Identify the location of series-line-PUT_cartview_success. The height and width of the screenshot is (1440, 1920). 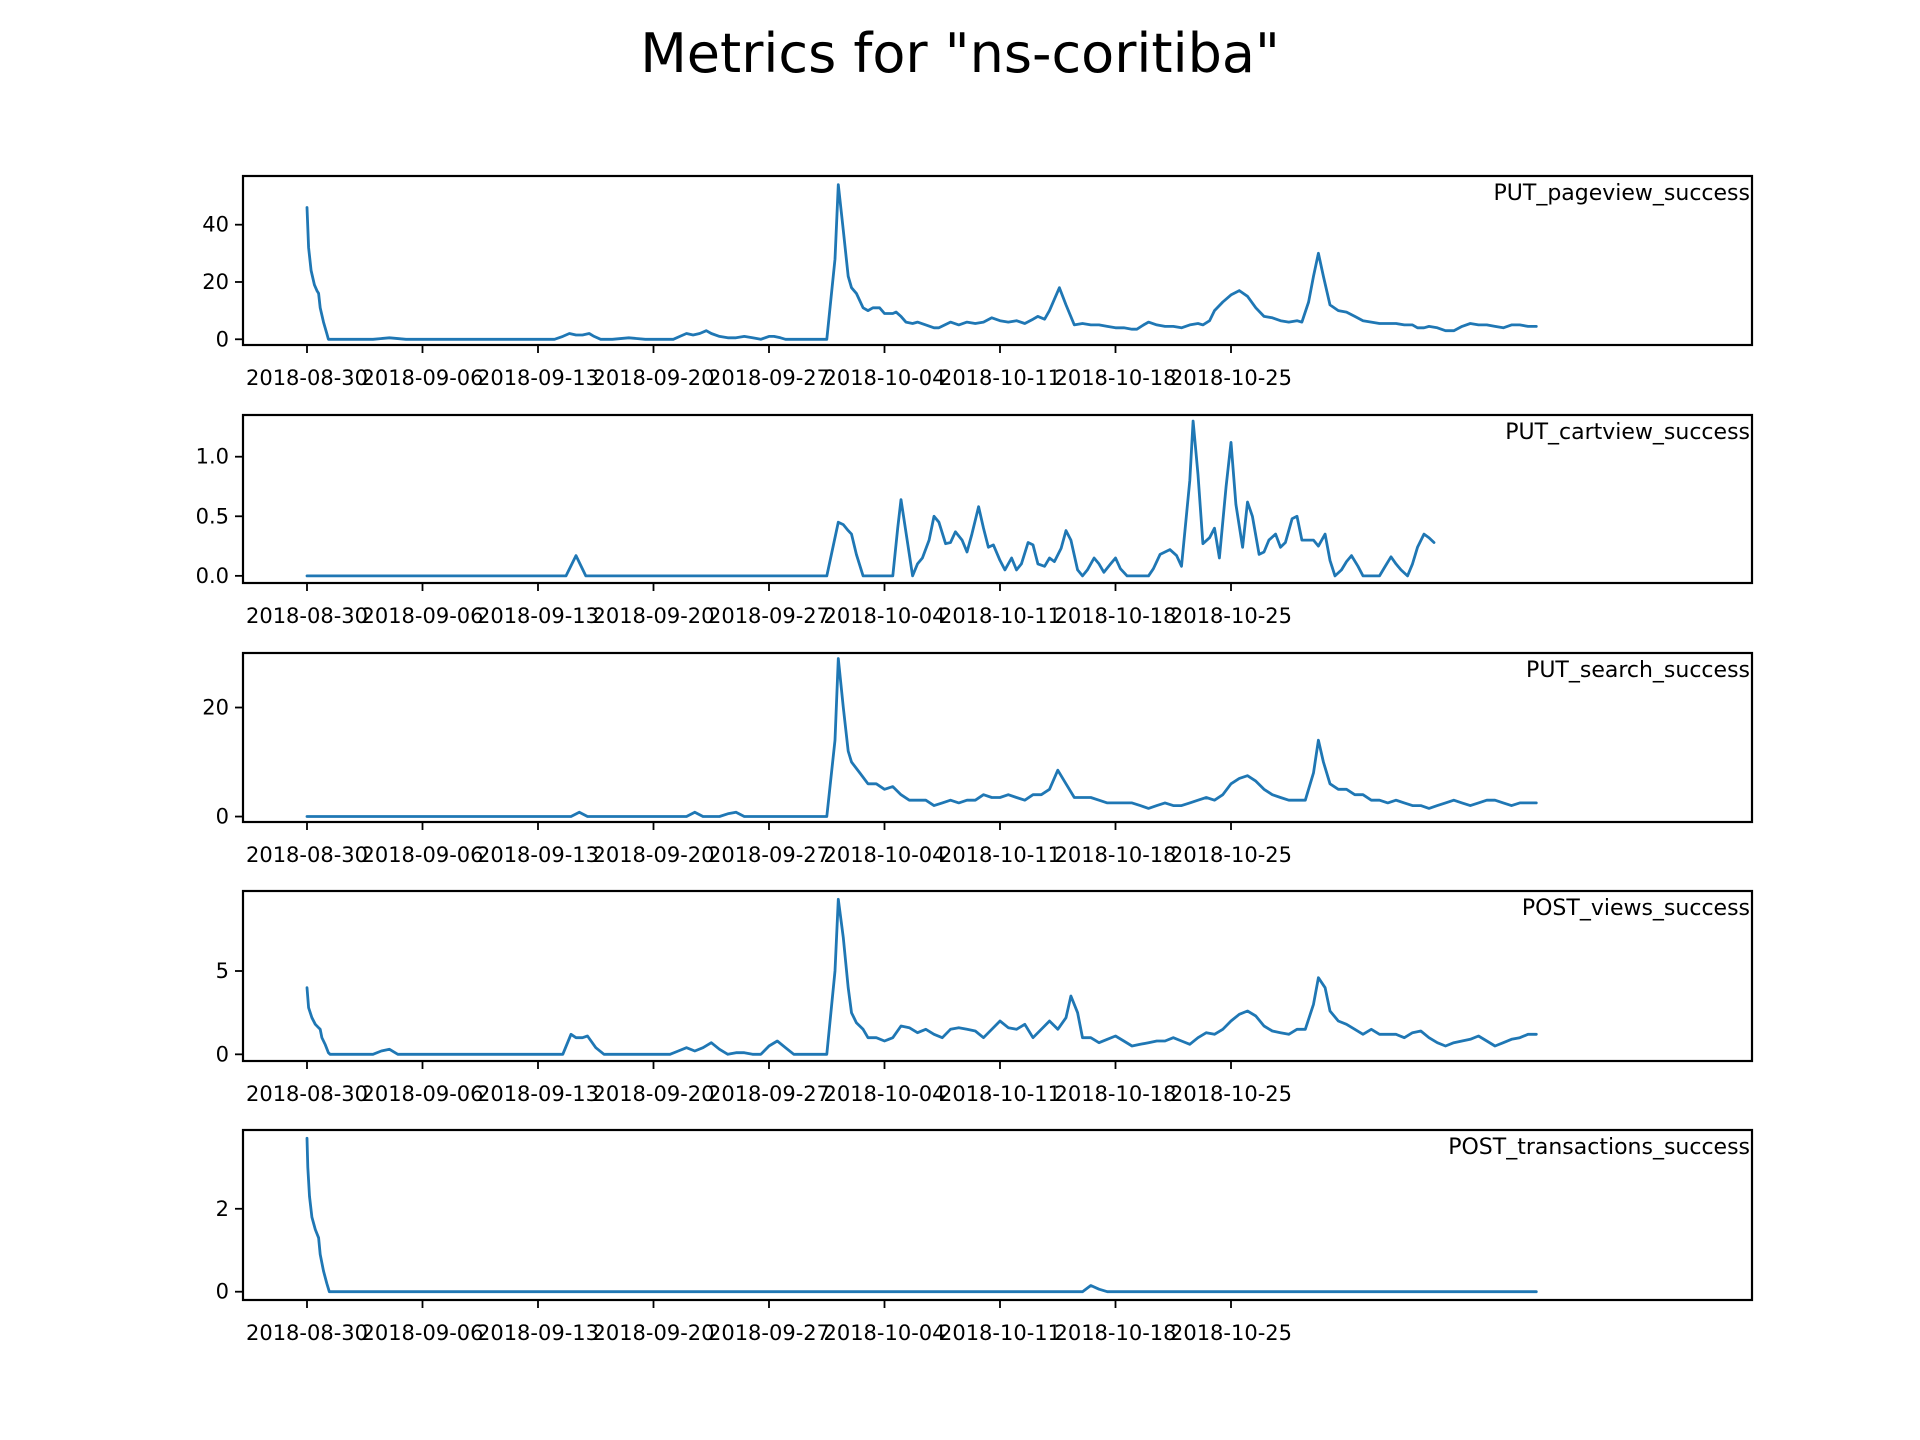
(870, 498).